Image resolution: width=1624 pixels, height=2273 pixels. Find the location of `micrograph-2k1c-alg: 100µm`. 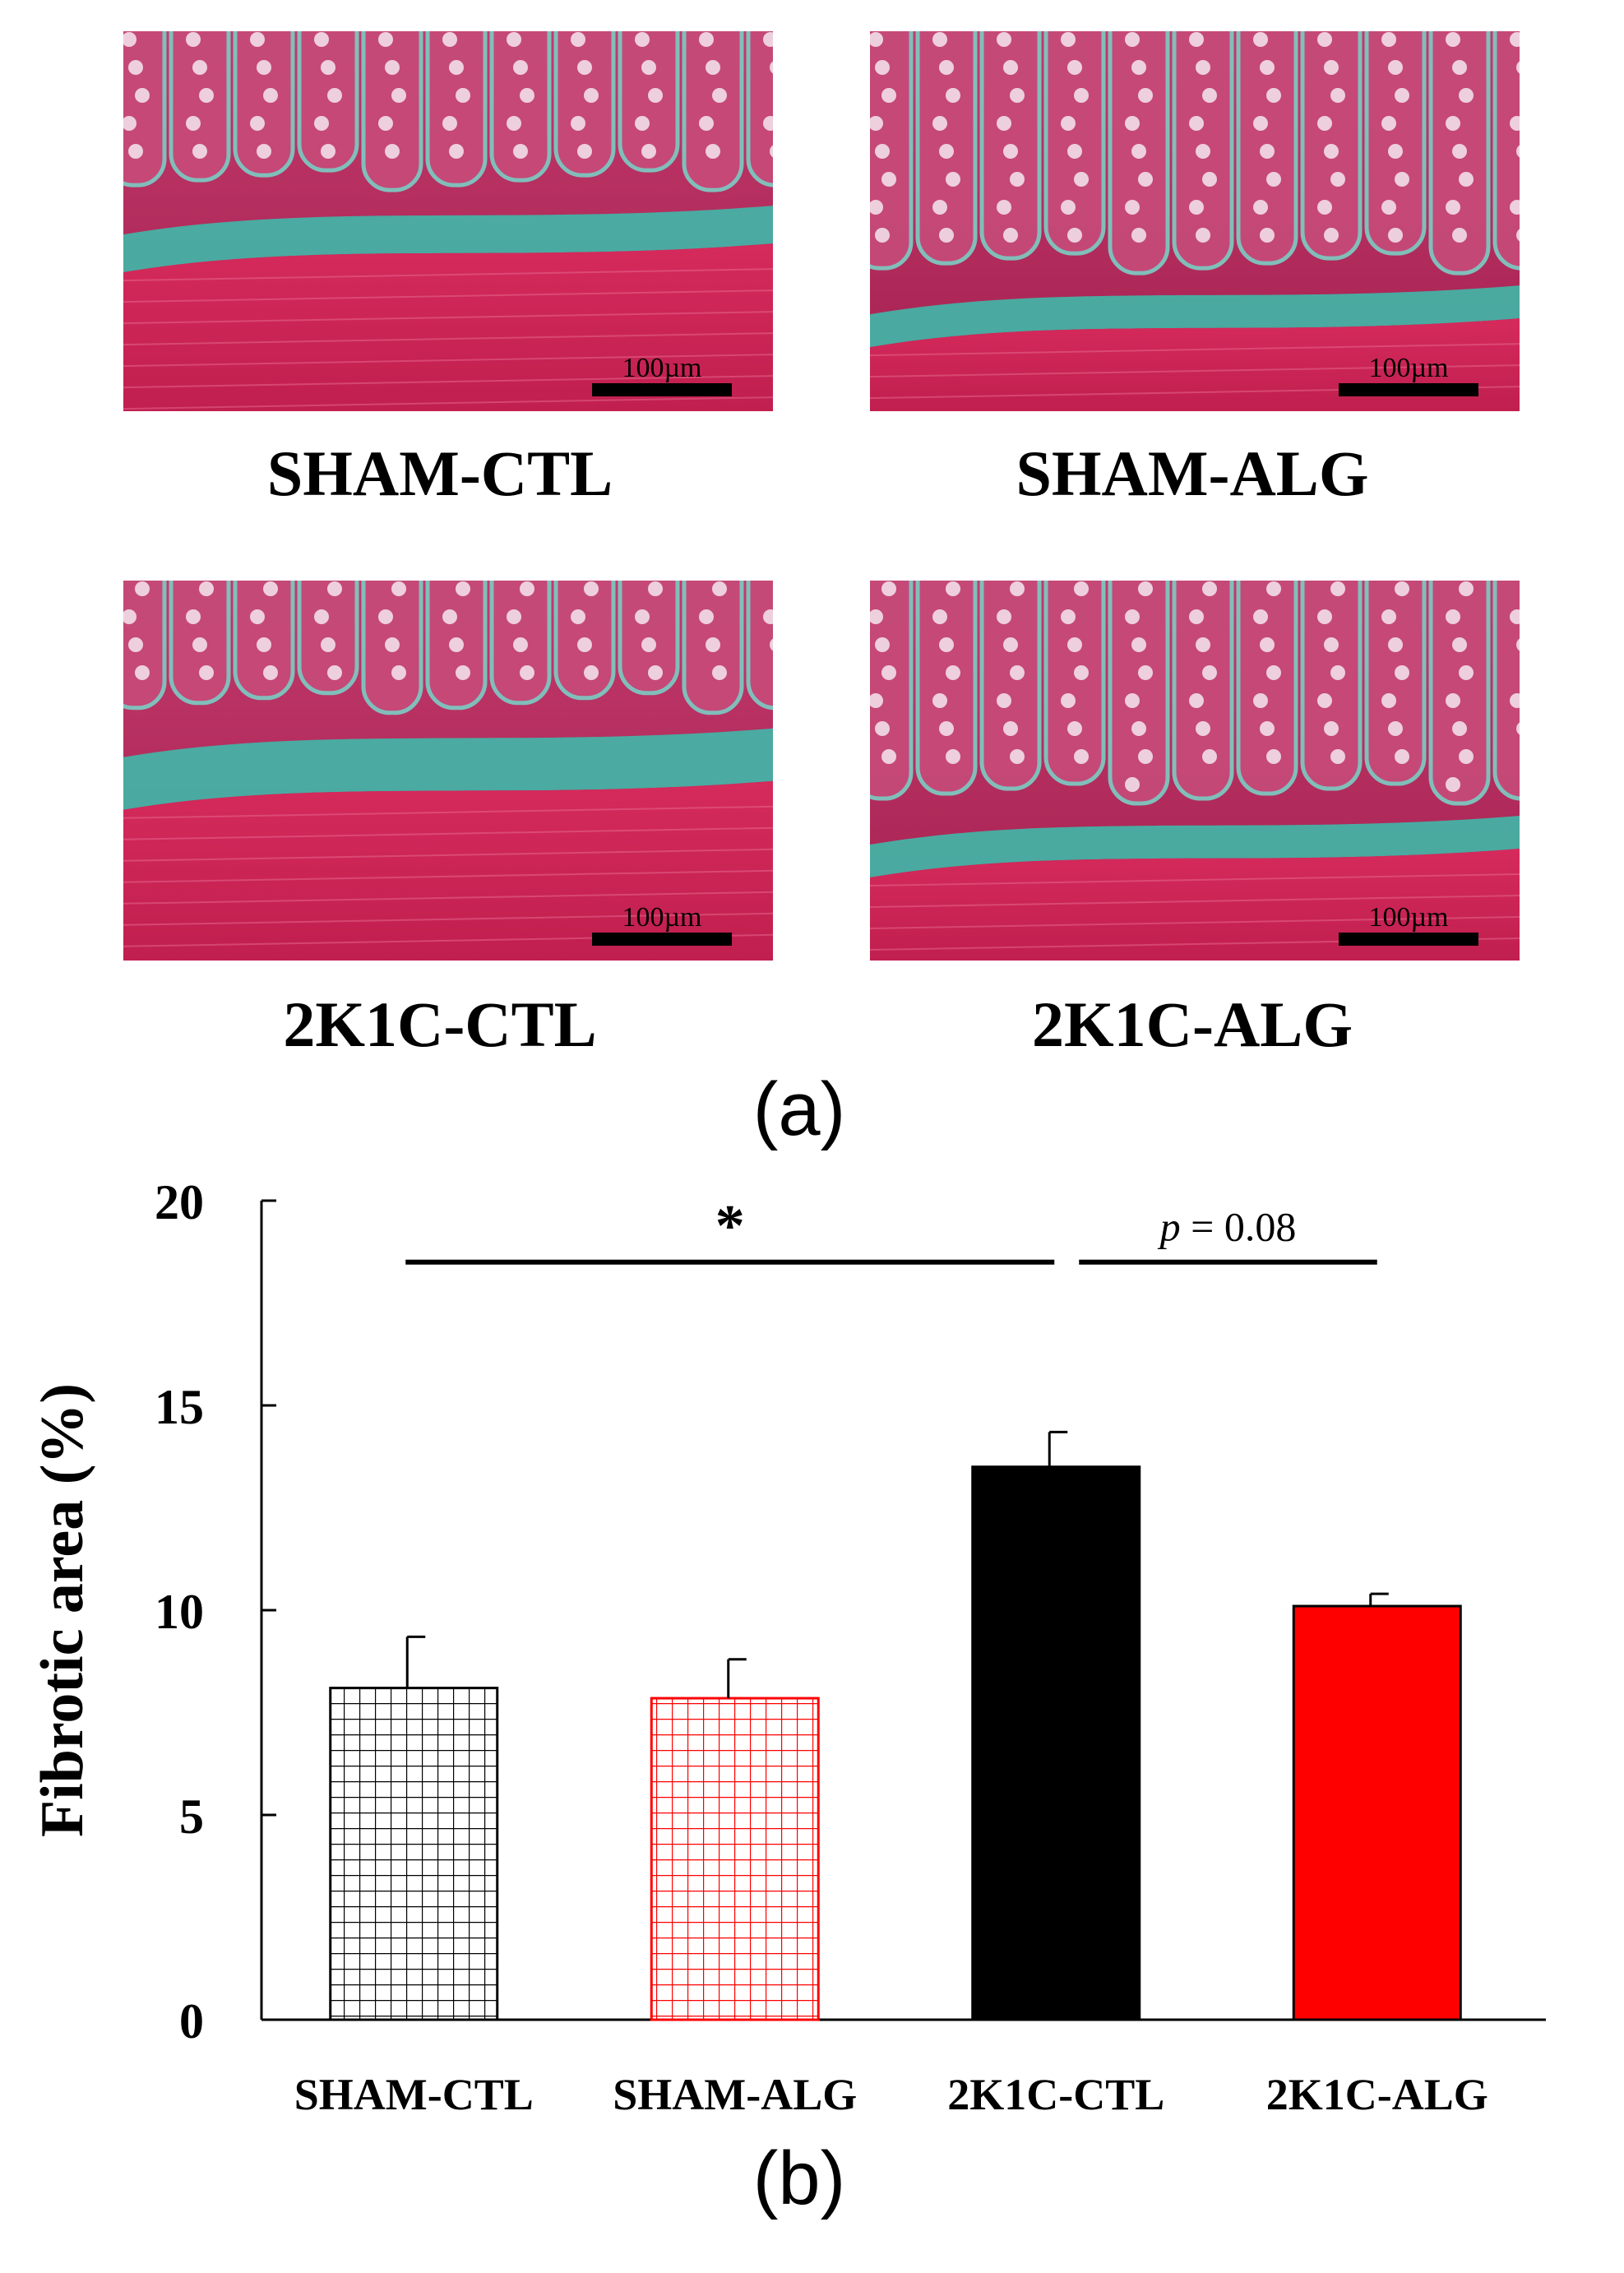

micrograph-2k1c-alg: 100µm is located at coordinates (1195, 771).